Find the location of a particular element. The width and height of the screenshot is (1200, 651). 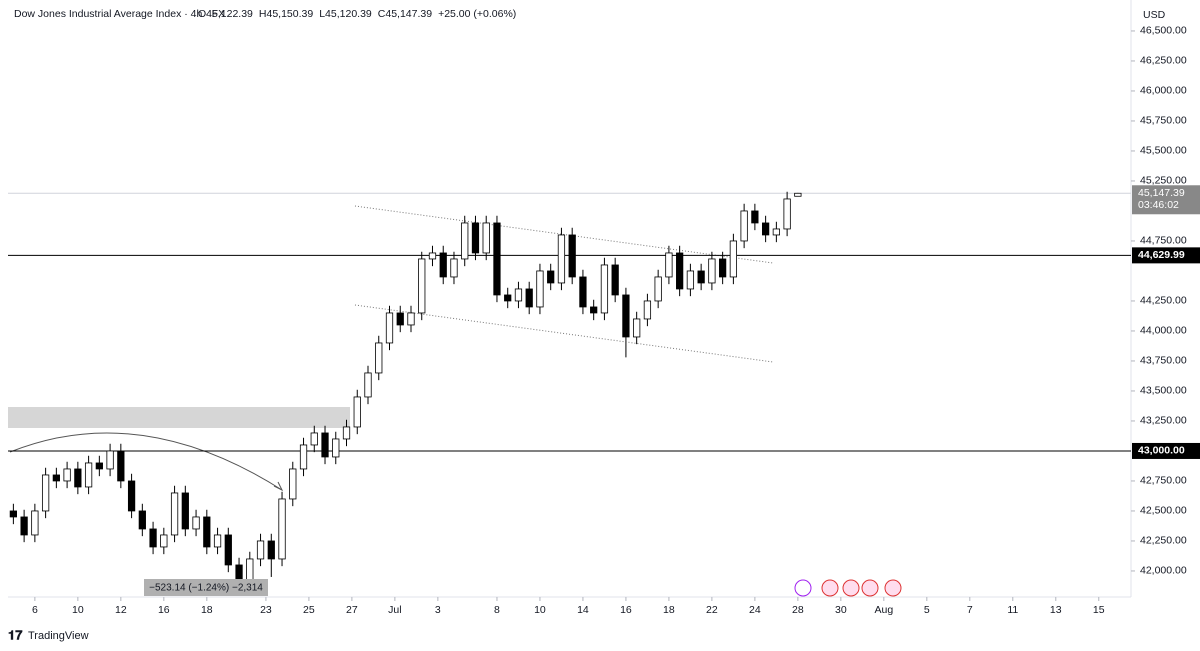

header-key: L is located at coordinates (322, 14).